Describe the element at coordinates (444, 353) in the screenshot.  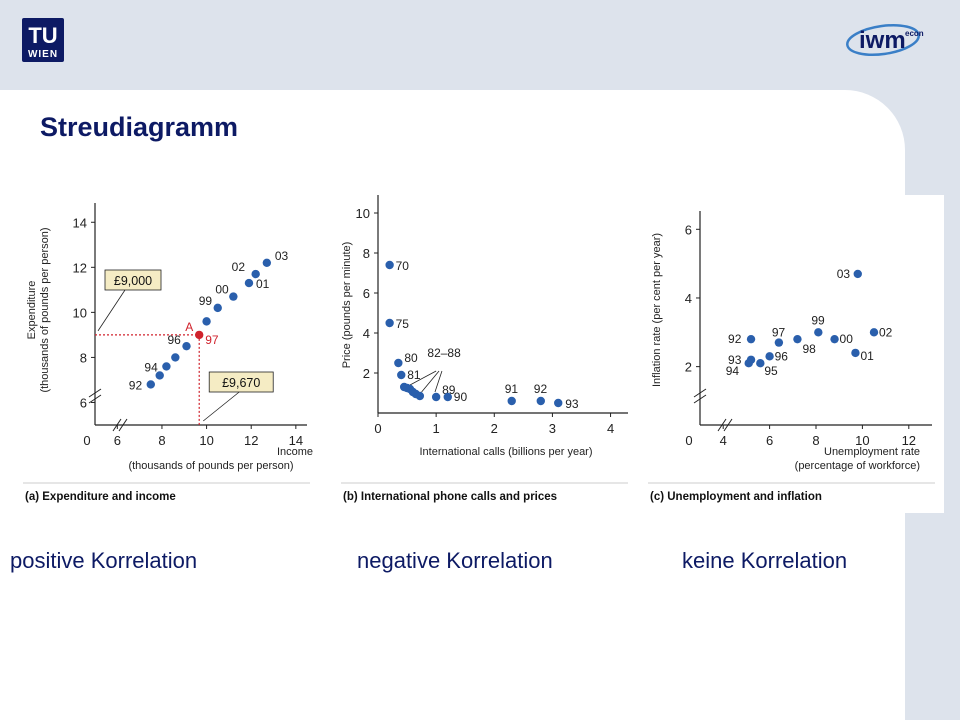
I see `range-label: 82–88` at that location.